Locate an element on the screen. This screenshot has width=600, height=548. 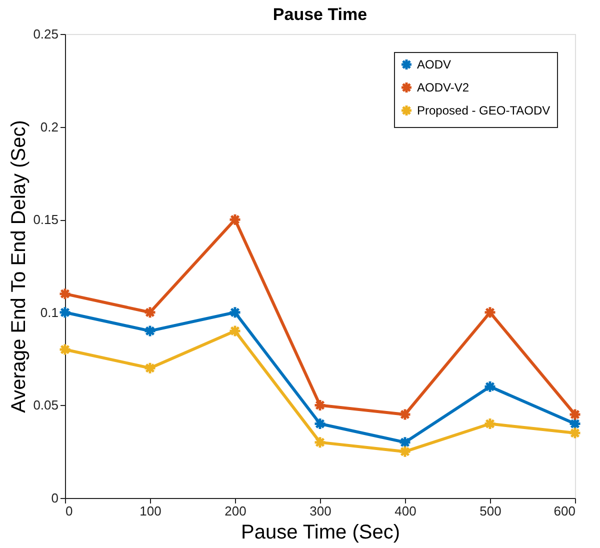
x-tick-label: 0 is located at coordinates (69, 511).